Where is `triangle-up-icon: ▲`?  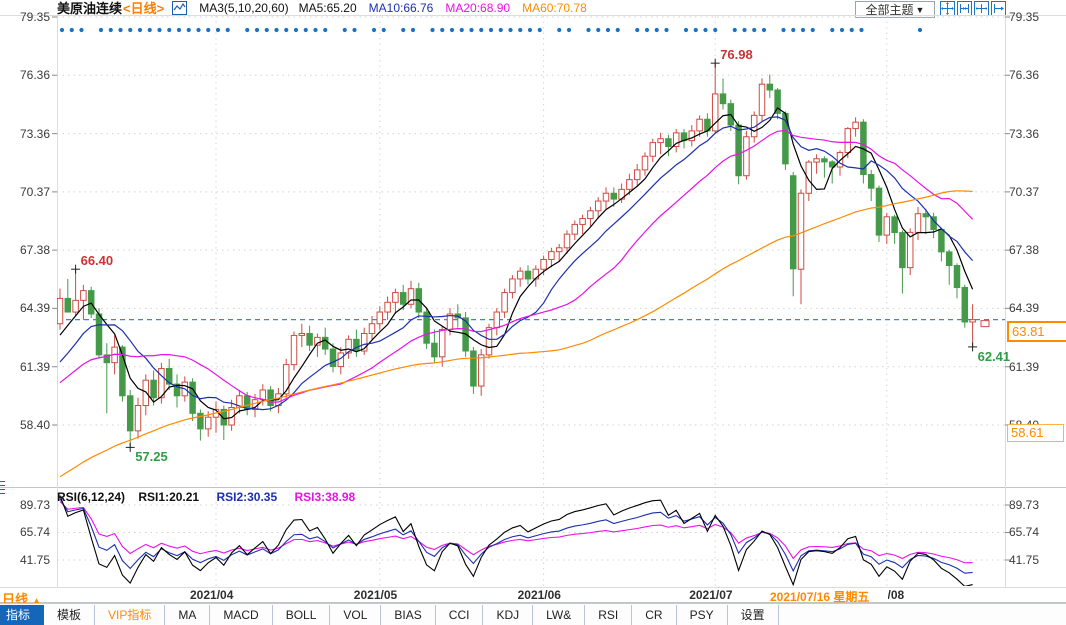
triangle-up-icon: ▲ is located at coordinates (36, 601).